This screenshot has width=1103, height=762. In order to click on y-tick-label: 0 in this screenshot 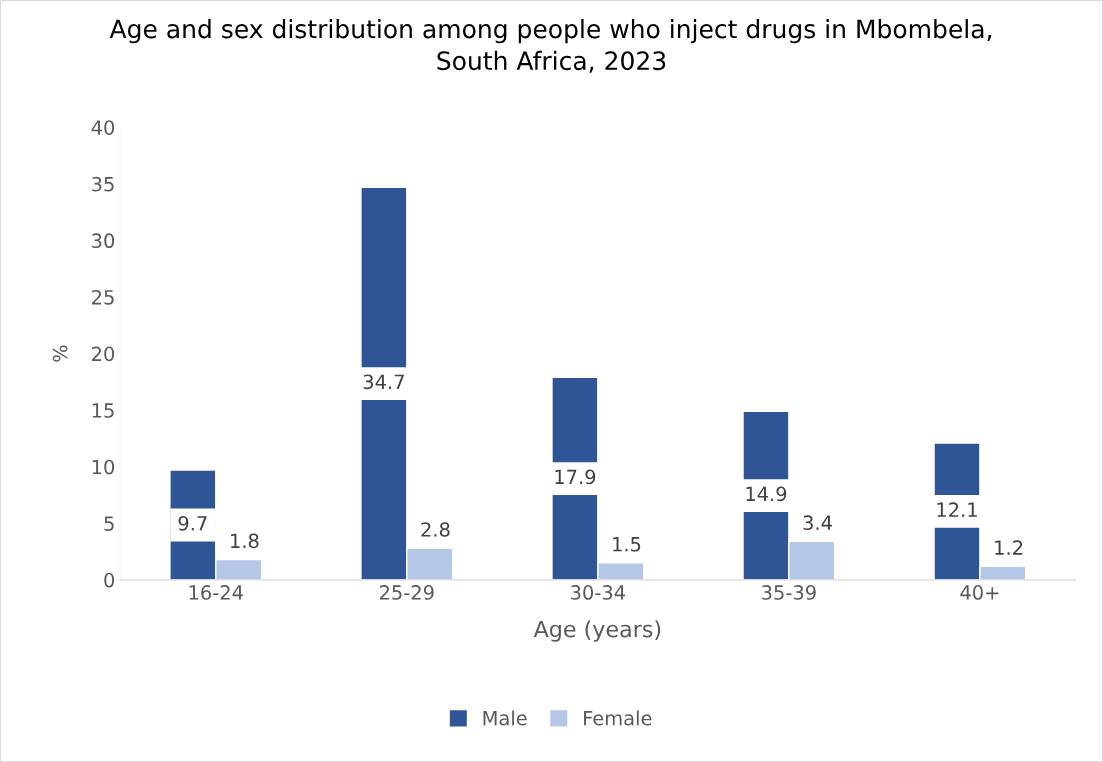, I will do `click(109, 580)`.